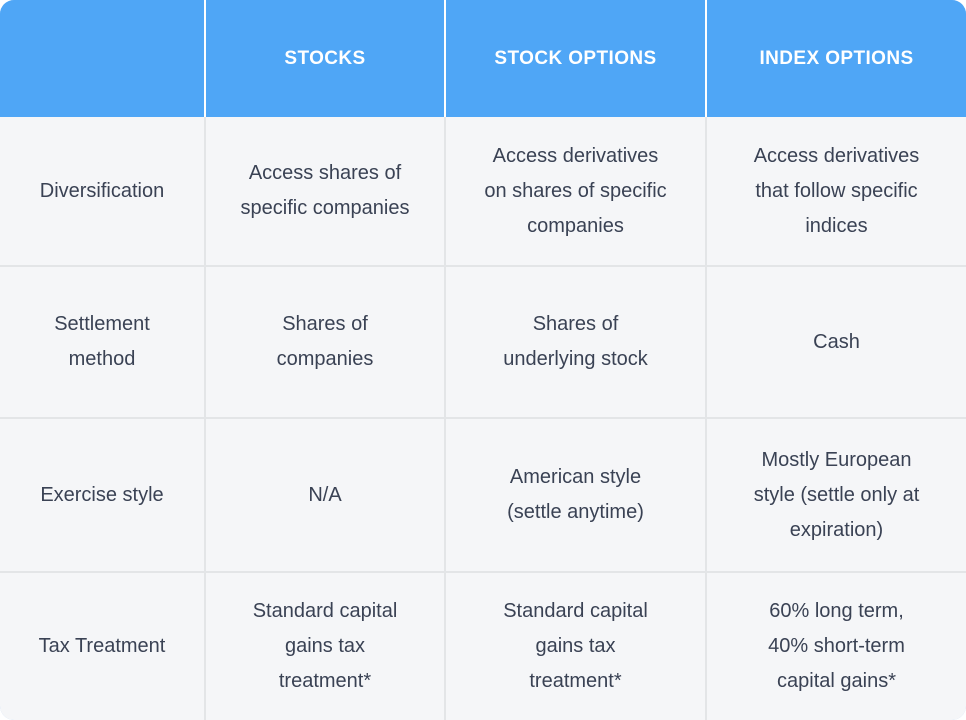  Describe the element at coordinates (326, 645) in the screenshot. I see `data-cell-tax-stocks: Standard capital gains tax treatment*` at that location.